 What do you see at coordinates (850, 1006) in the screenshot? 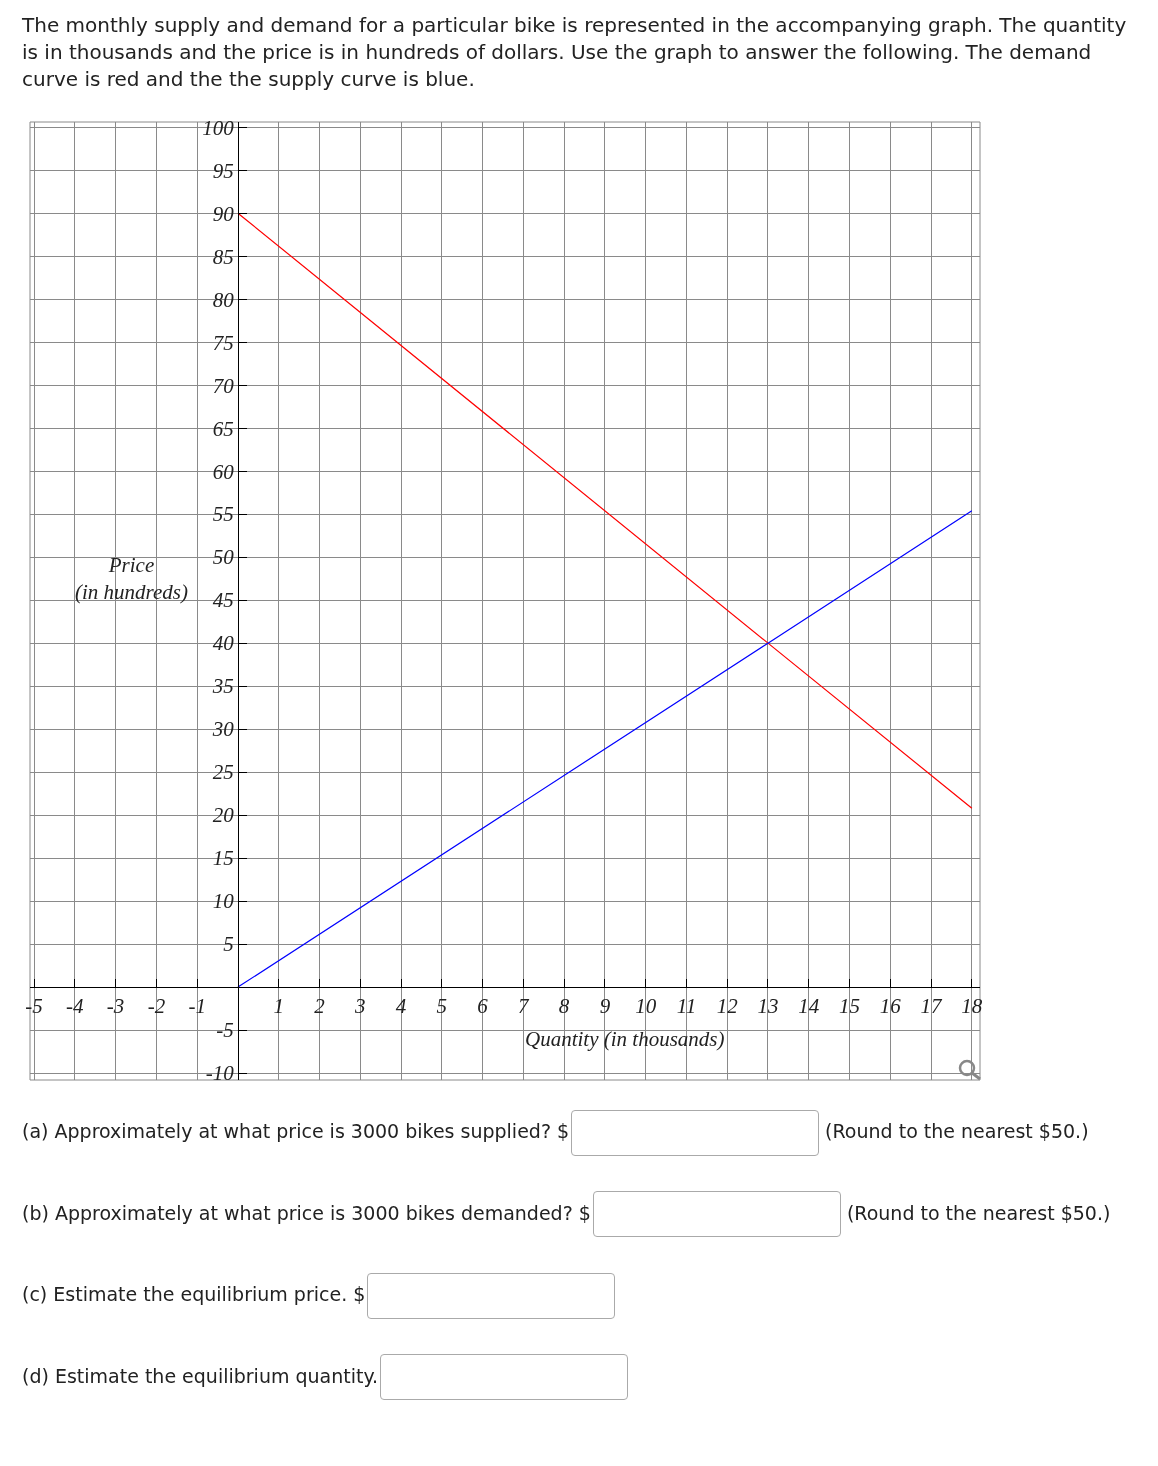
I see `x-tick-label: 15` at bounding box center [850, 1006].